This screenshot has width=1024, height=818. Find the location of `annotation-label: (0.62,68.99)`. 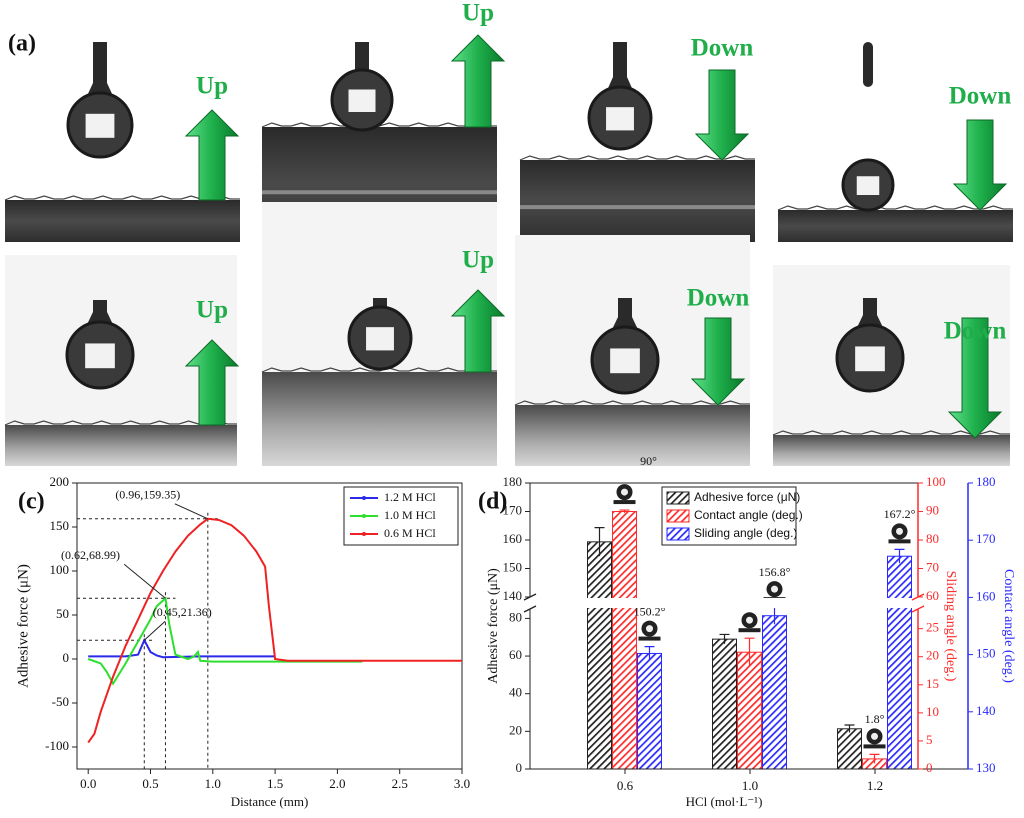

annotation-label: (0.62,68.99) is located at coordinates (90, 555).